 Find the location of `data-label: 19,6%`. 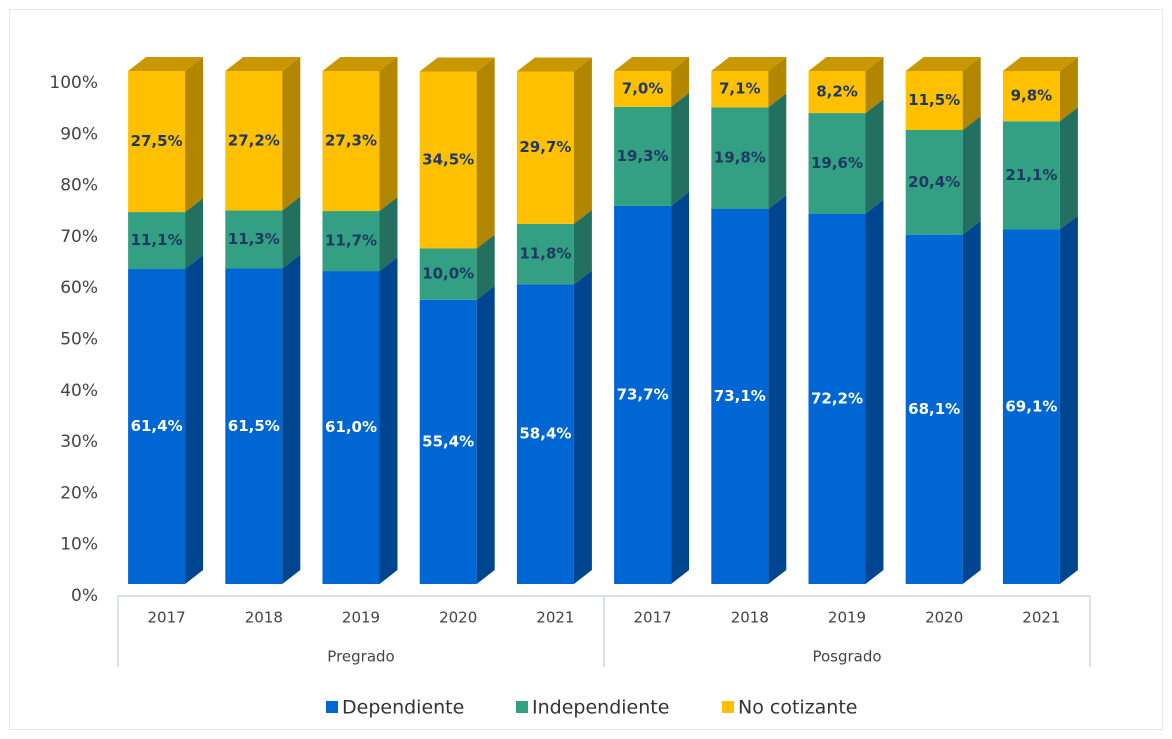

data-label: 19,6% is located at coordinates (837, 163).